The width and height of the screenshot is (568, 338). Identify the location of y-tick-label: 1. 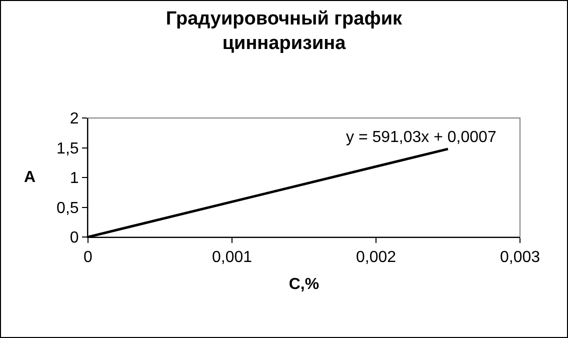
(74, 179).